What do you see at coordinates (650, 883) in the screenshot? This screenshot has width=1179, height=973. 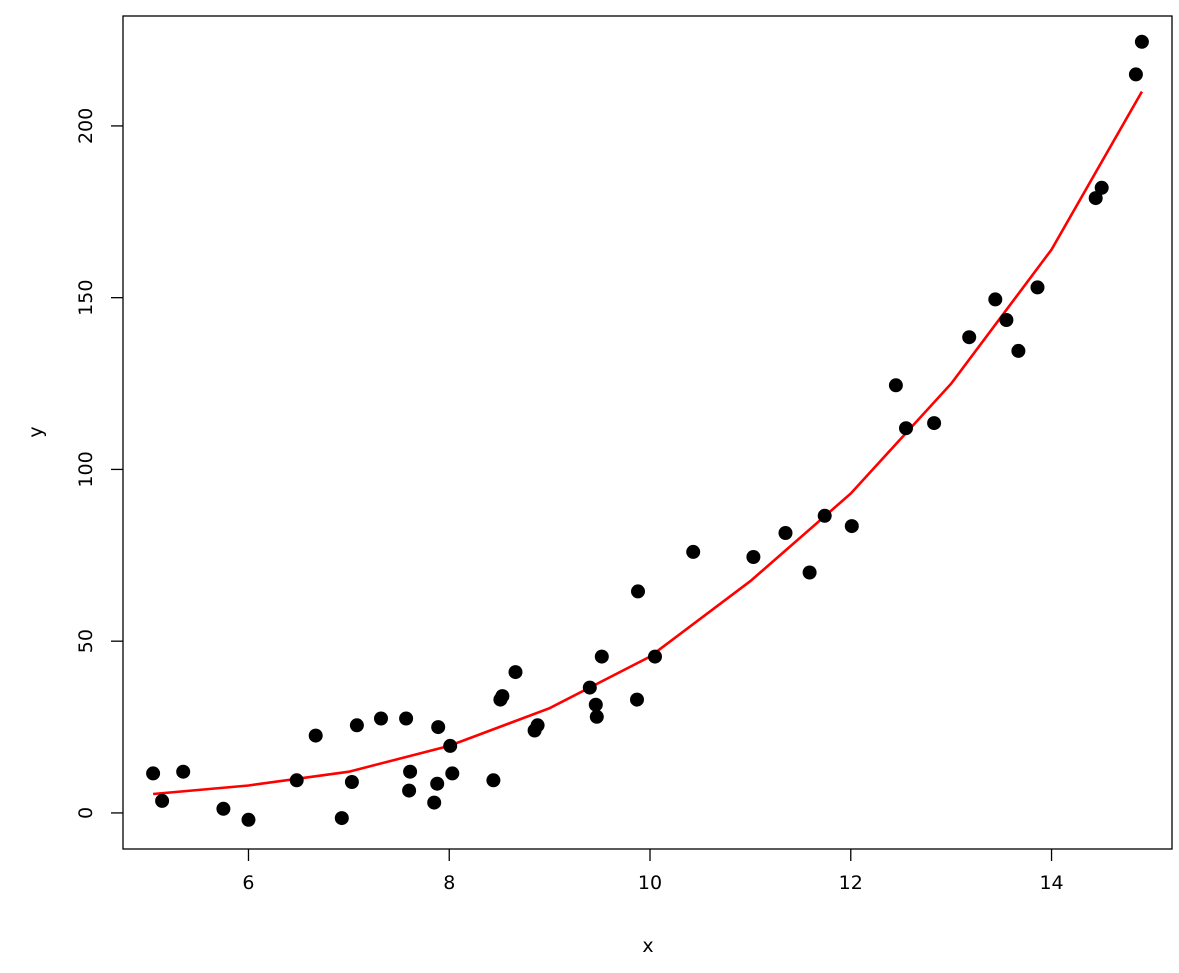 I see `x-tick-label: 10` at bounding box center [650, 883].